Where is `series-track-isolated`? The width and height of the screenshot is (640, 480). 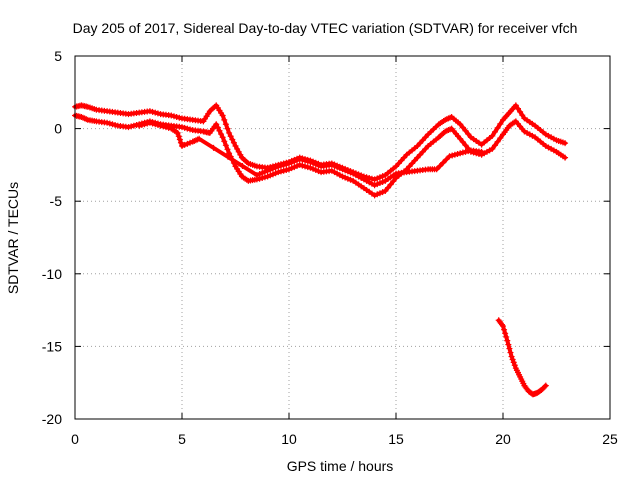 series-track-isolated is located at coordinates (522, 357).